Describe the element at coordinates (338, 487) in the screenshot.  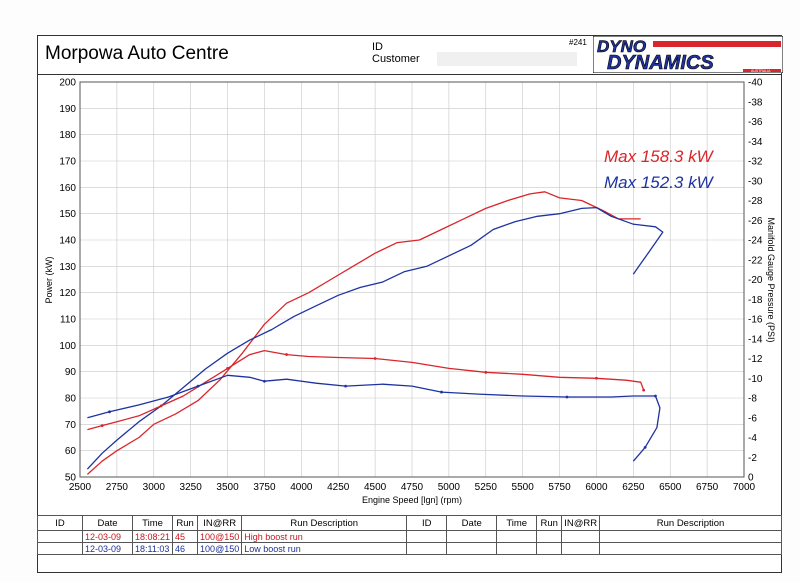
I see `x-tick-label: 4250` at that location.